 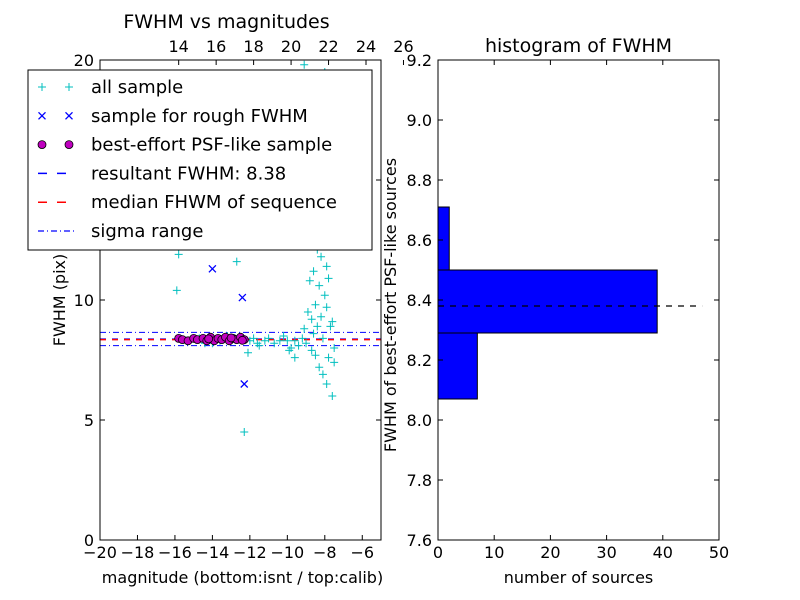 I want to click on x-tick-label: −18, so click(x=138, y=552).